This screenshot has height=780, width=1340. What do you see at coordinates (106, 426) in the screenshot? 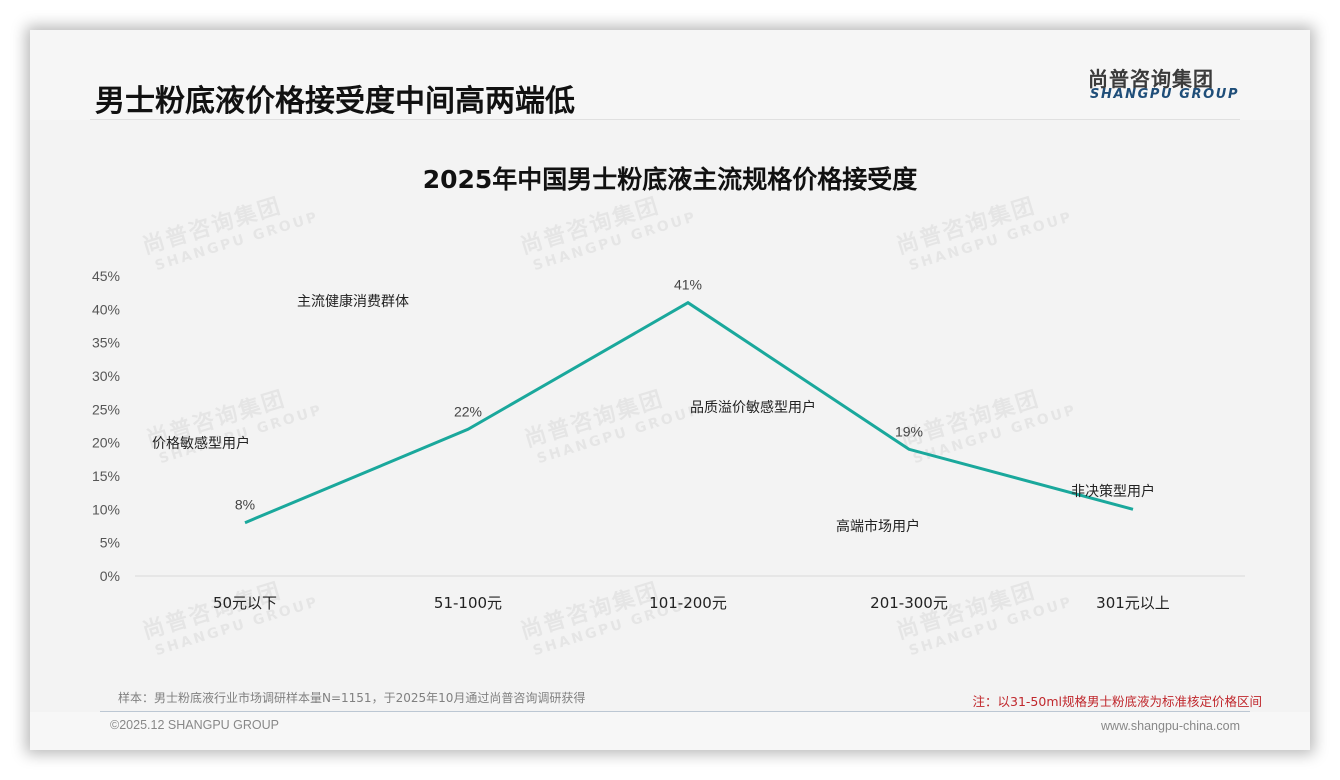
I see `y-axis: 0% 5% 10% 15% 20% 25% 30% 35% 40% 45%` at bounding box center [106, 426].